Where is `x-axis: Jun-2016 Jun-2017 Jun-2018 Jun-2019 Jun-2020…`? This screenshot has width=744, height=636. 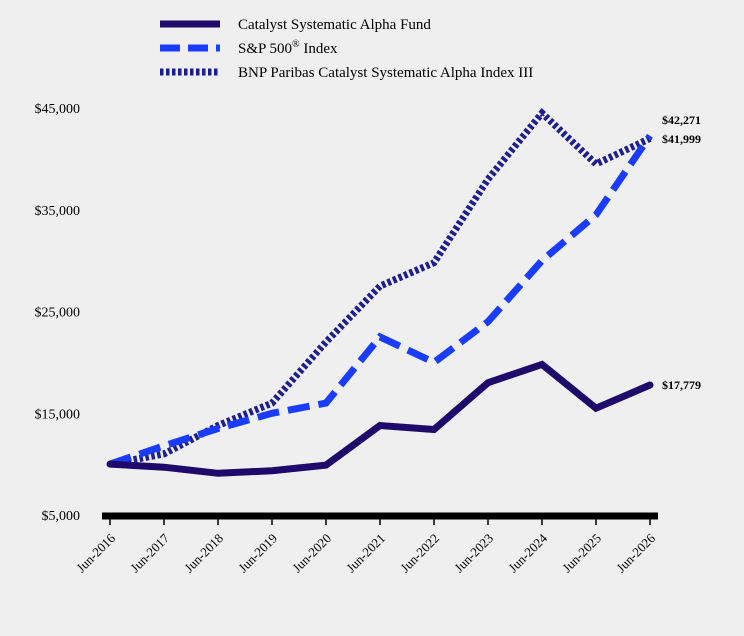
x-axis: Jun-2016 Jun-2017 Jun-2018 Jun-2019 Jun-2020… is located at coordinates (365, 544).